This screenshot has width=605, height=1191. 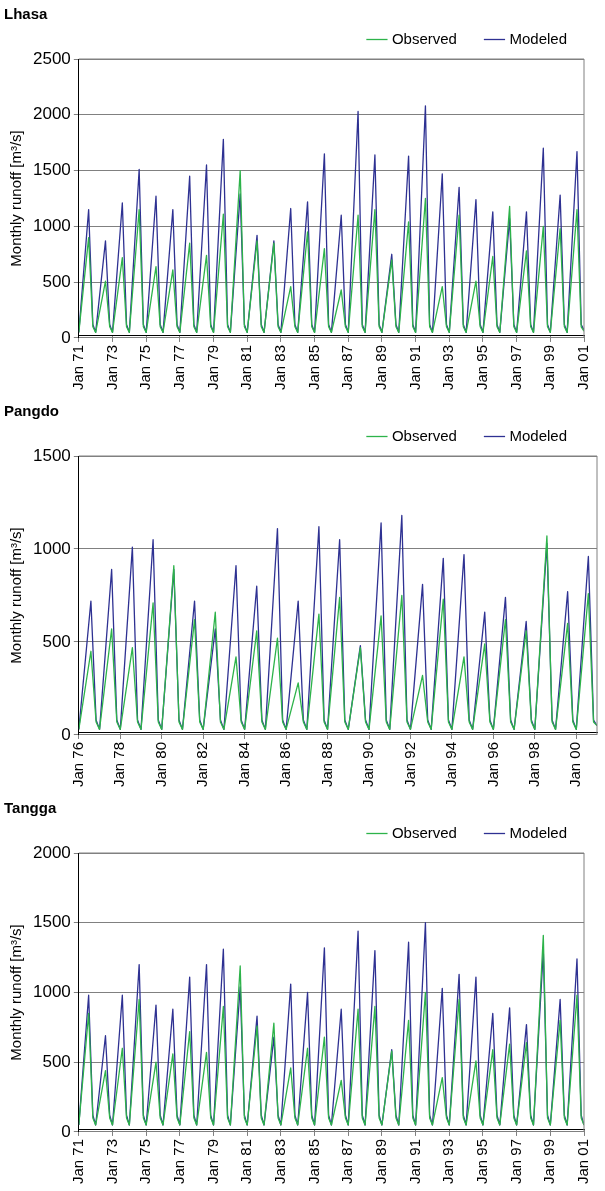 What do you see at coordinates (575, 764) in the screenshot?
I see `x-tick-label: Jan 00` at bounding box center [575, 764].